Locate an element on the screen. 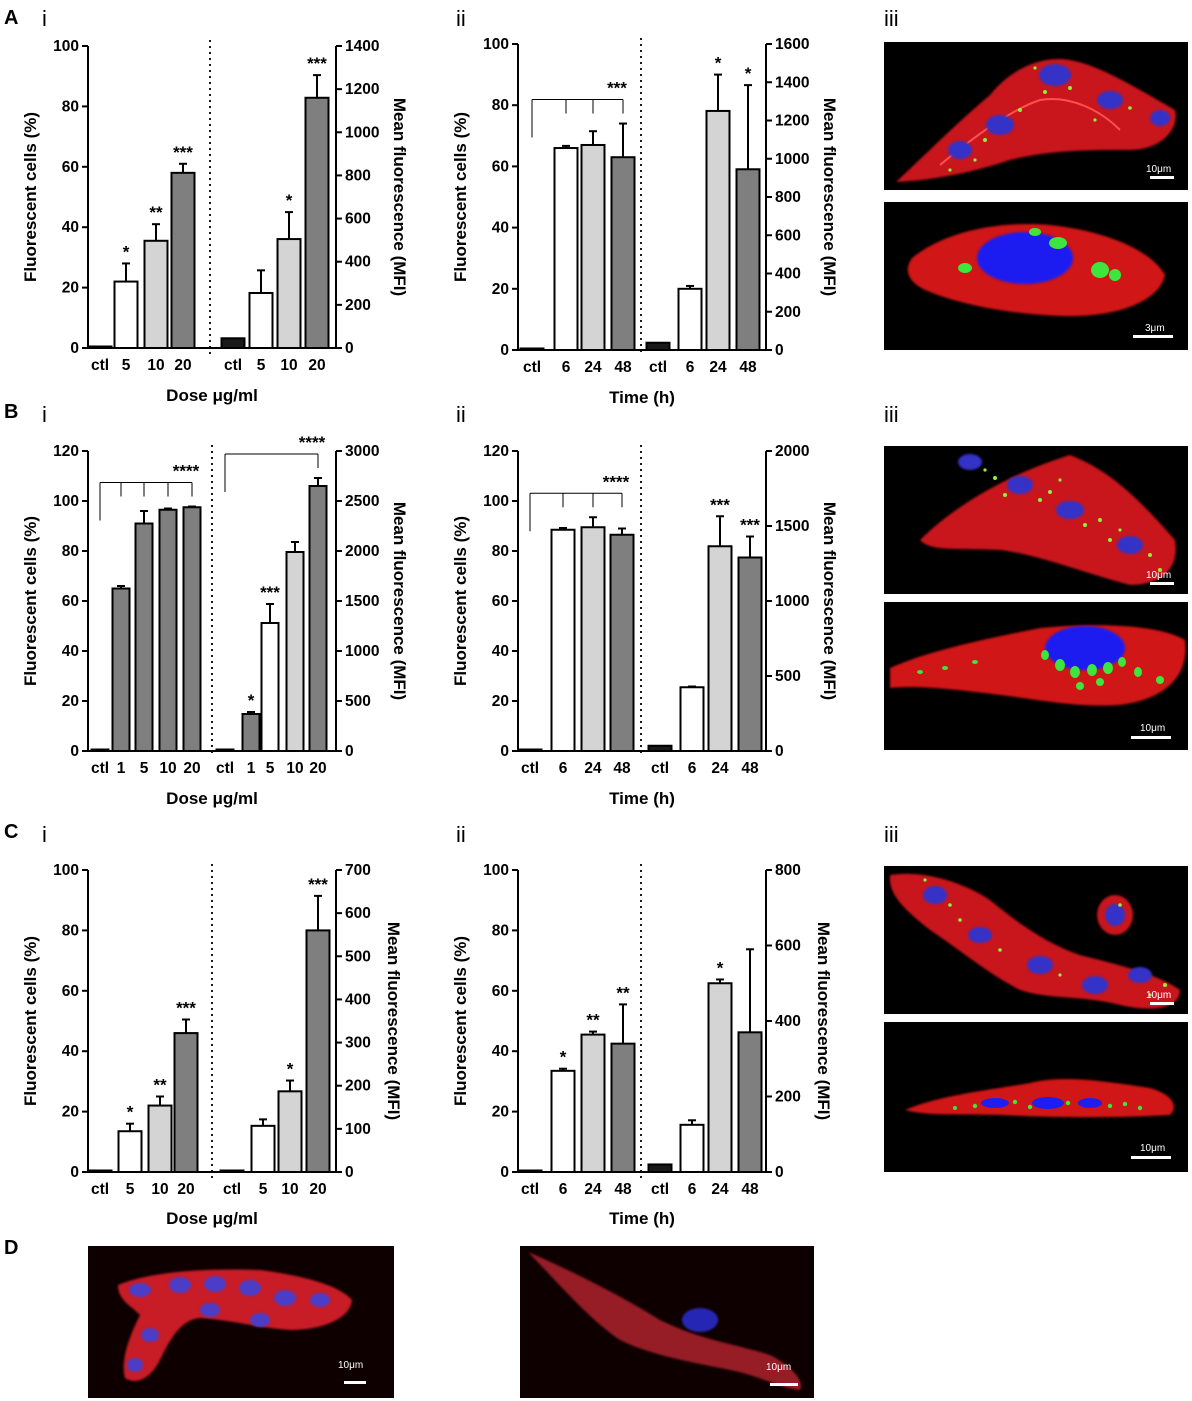 The height and width of the screenshot is (1401, 1192). micrograph-a-render: 3μm is located at coordinates (1036, 276).